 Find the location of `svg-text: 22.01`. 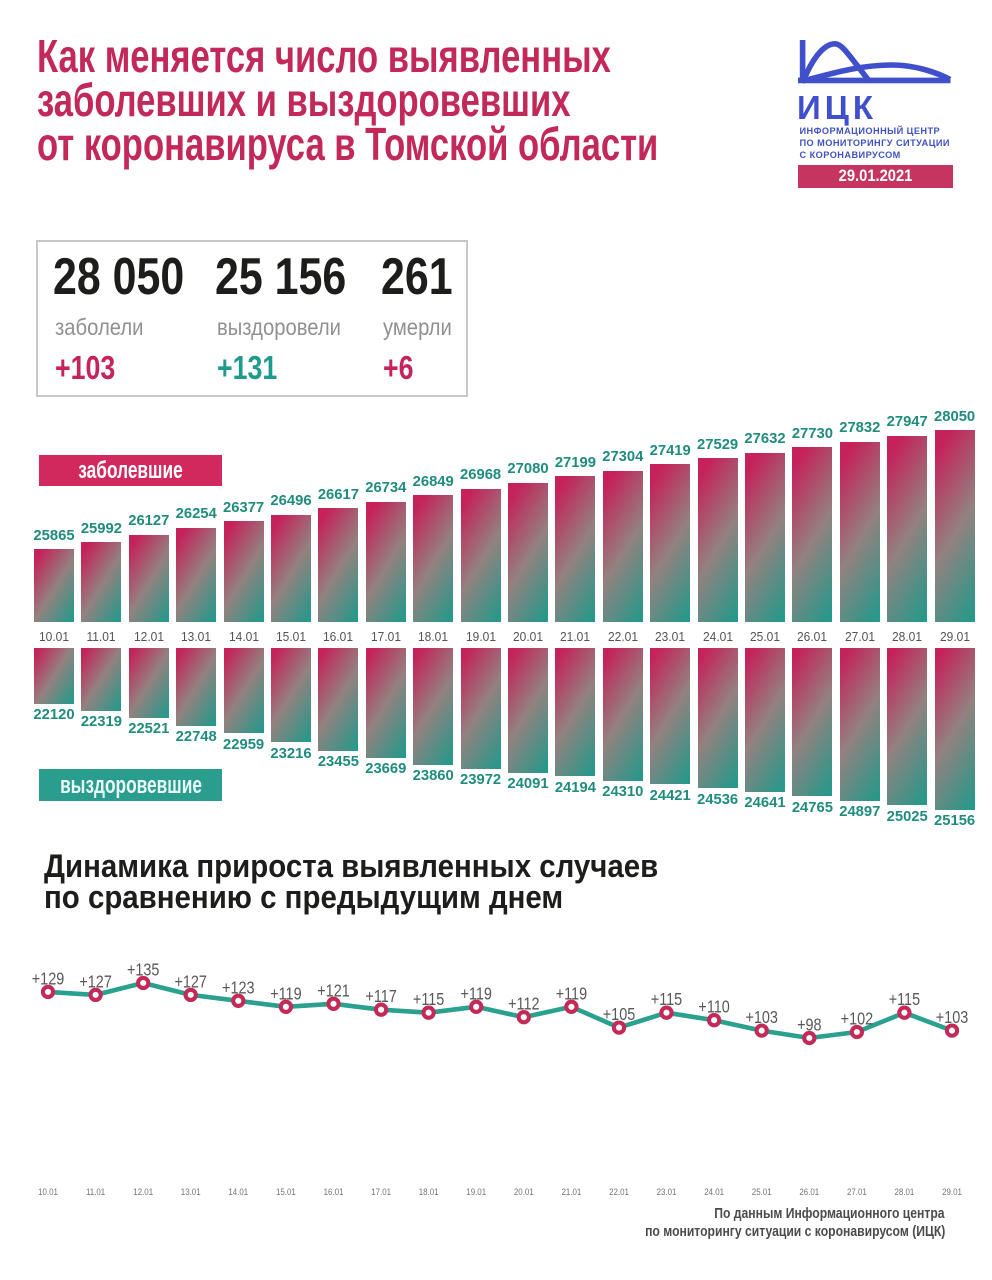

svg-text: 22.01 is located at coordinates (619, 1192).